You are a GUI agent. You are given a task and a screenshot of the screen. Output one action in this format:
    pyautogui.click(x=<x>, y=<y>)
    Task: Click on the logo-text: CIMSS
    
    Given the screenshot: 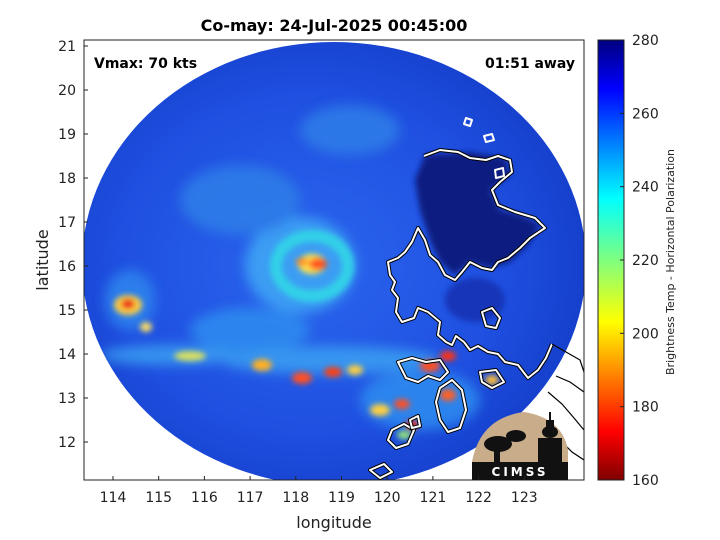 What is the action you would take?
    pyautogui.click(x=520, y=472)
    